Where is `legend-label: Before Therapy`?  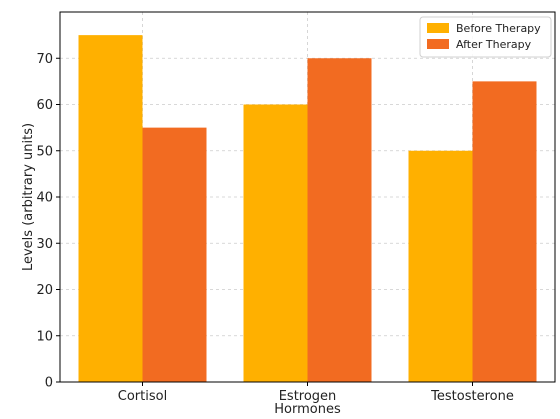
legend-label: Before Therapy is located at coordinates (498, 28).